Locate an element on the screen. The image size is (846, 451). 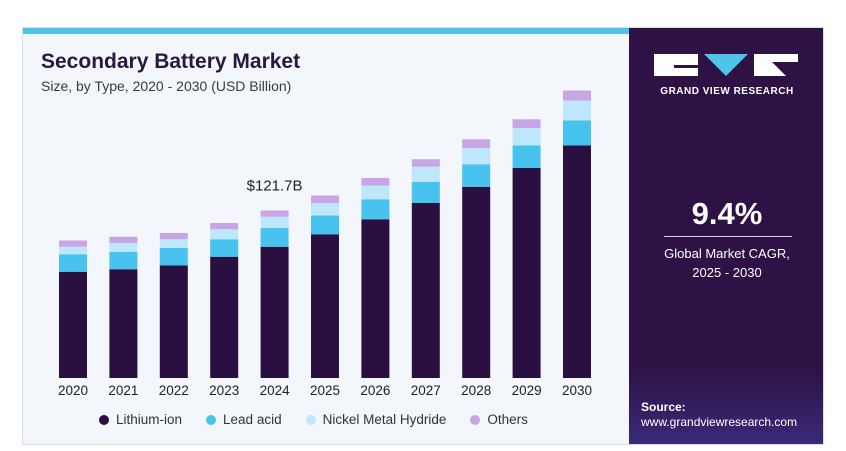
legend-item-others: Others is located at coordinates (499, 419).